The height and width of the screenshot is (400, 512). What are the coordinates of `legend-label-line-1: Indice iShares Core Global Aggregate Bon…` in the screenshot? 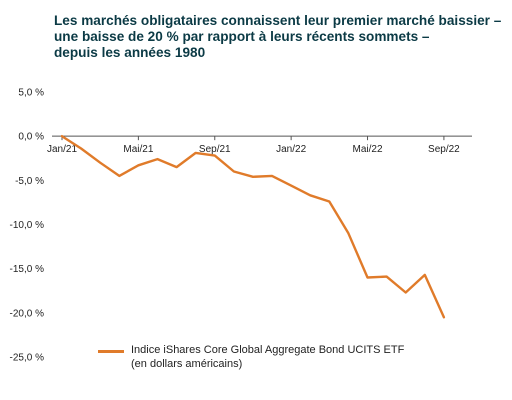 It's located at (268, 350).